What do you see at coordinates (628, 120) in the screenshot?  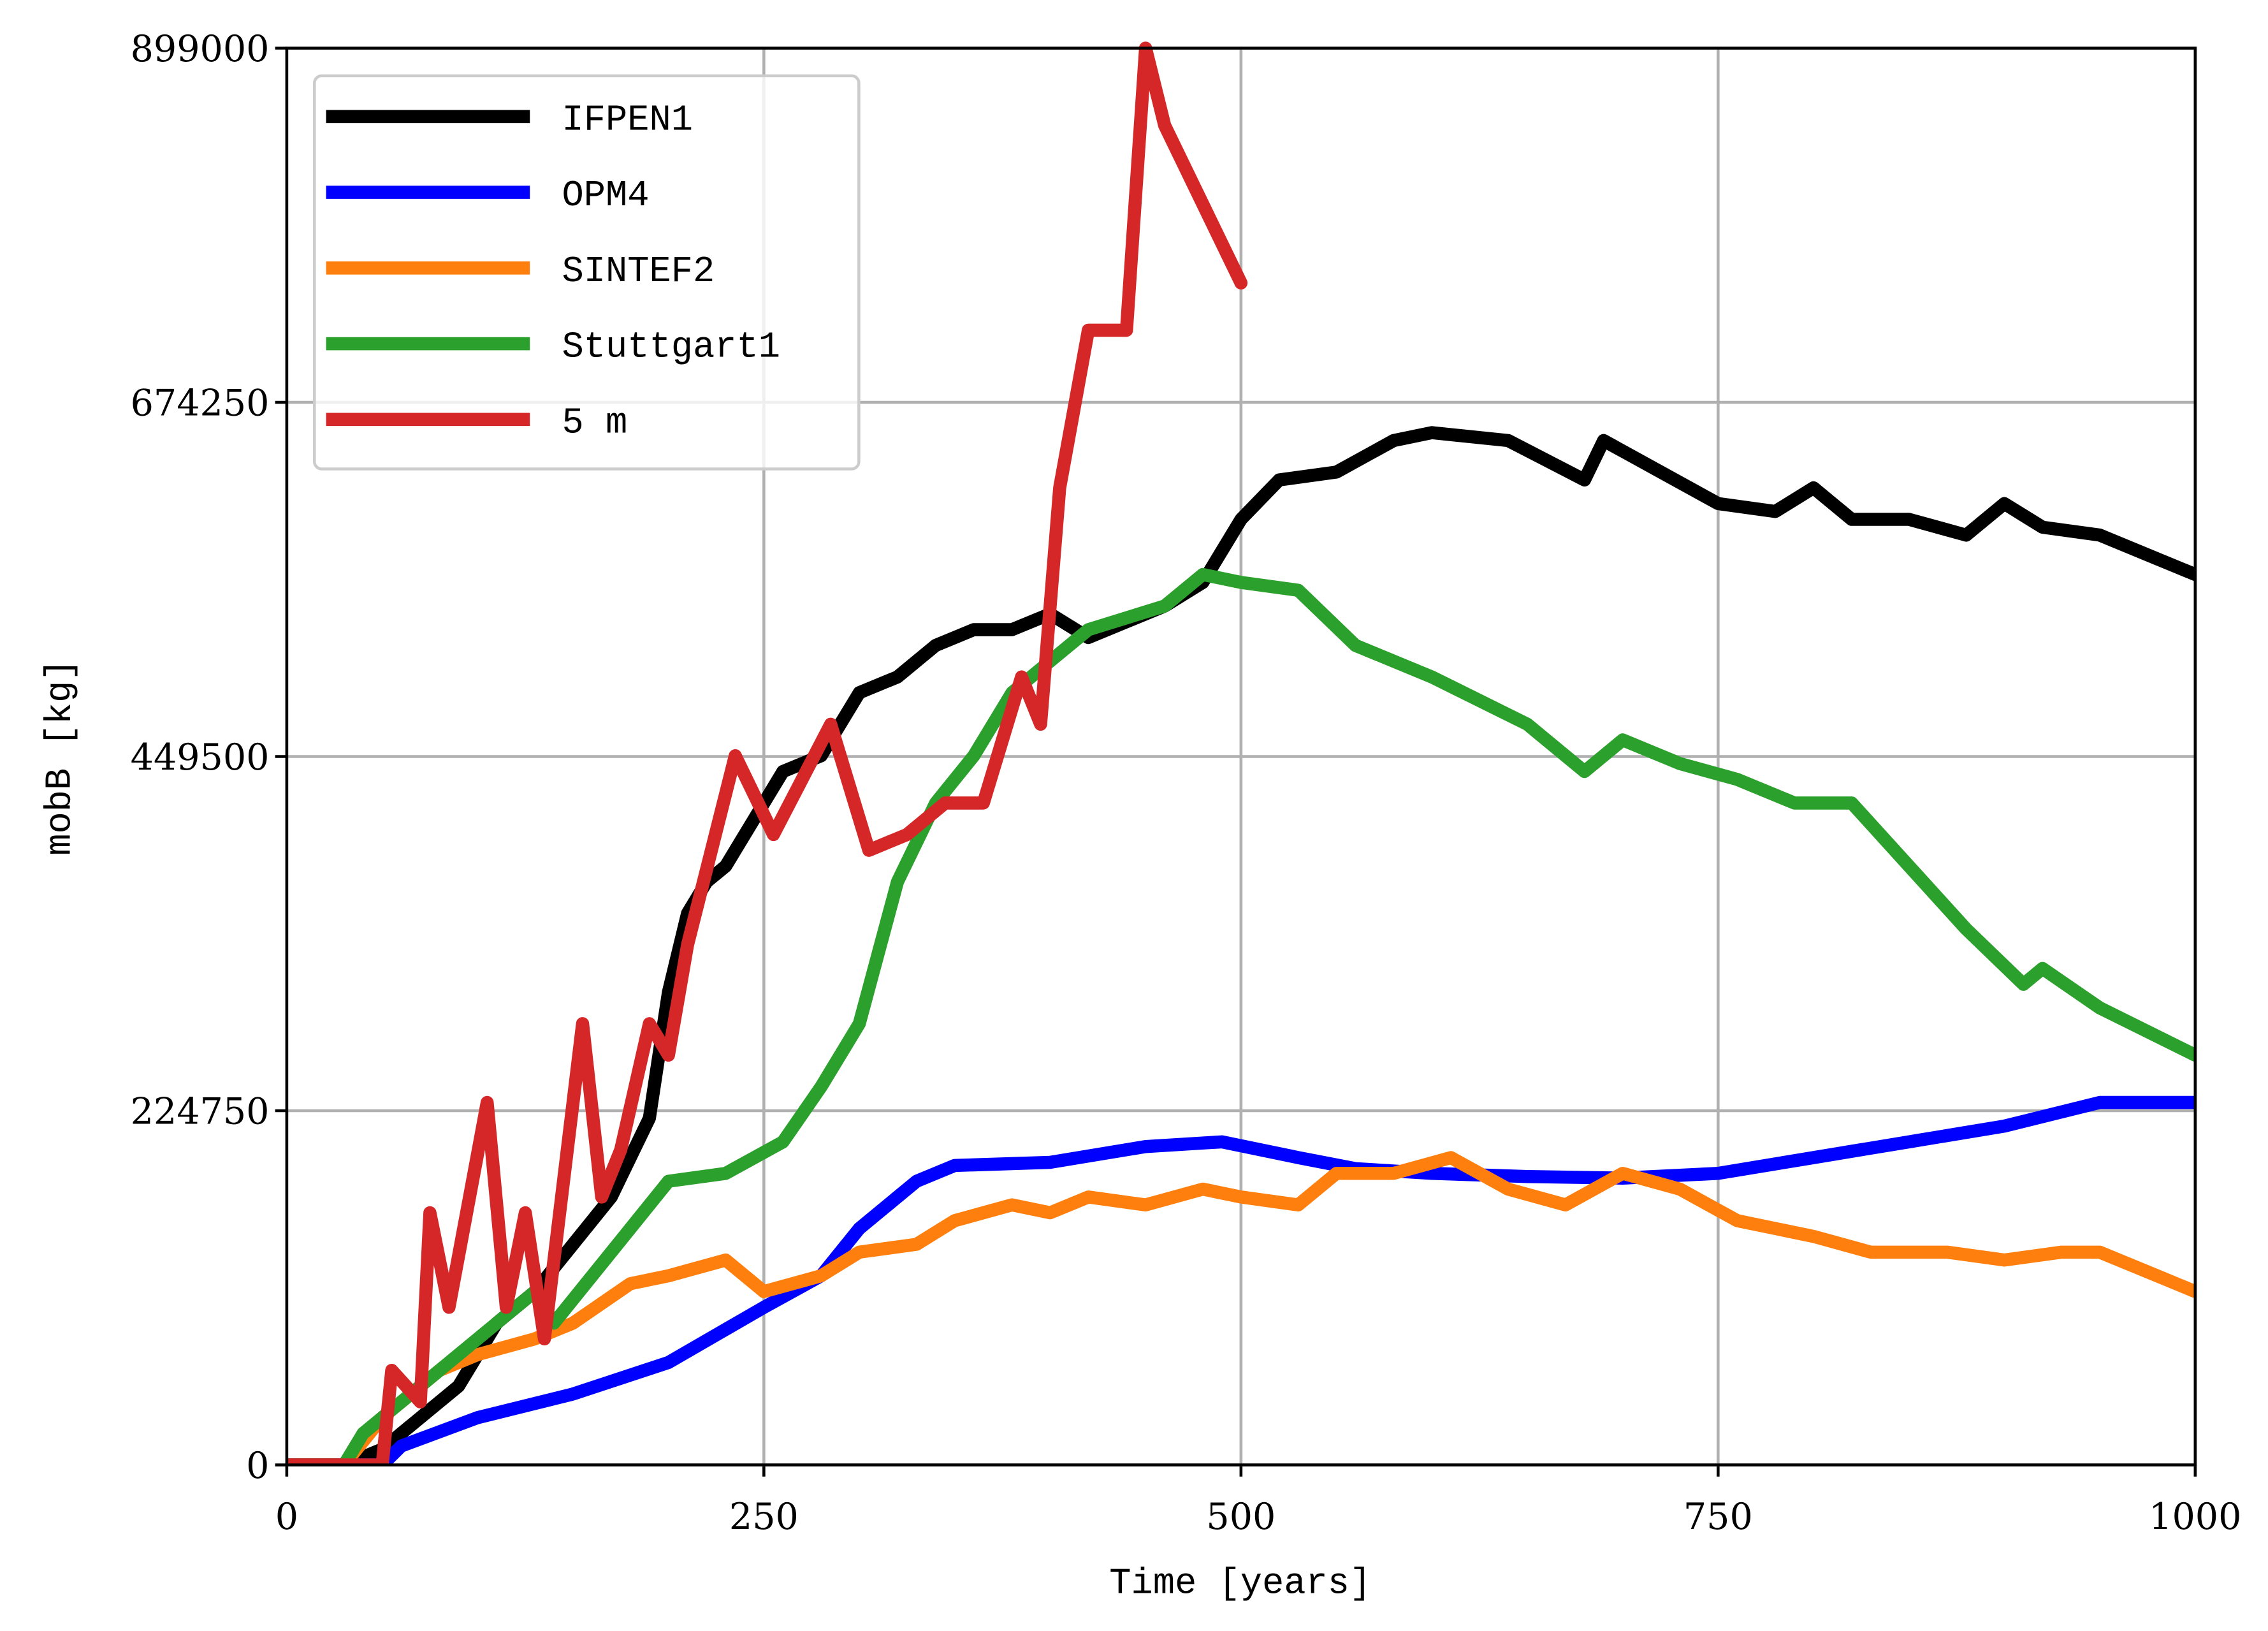 I see `legend-label: IFPEN1` at bounding box center [628, 120].